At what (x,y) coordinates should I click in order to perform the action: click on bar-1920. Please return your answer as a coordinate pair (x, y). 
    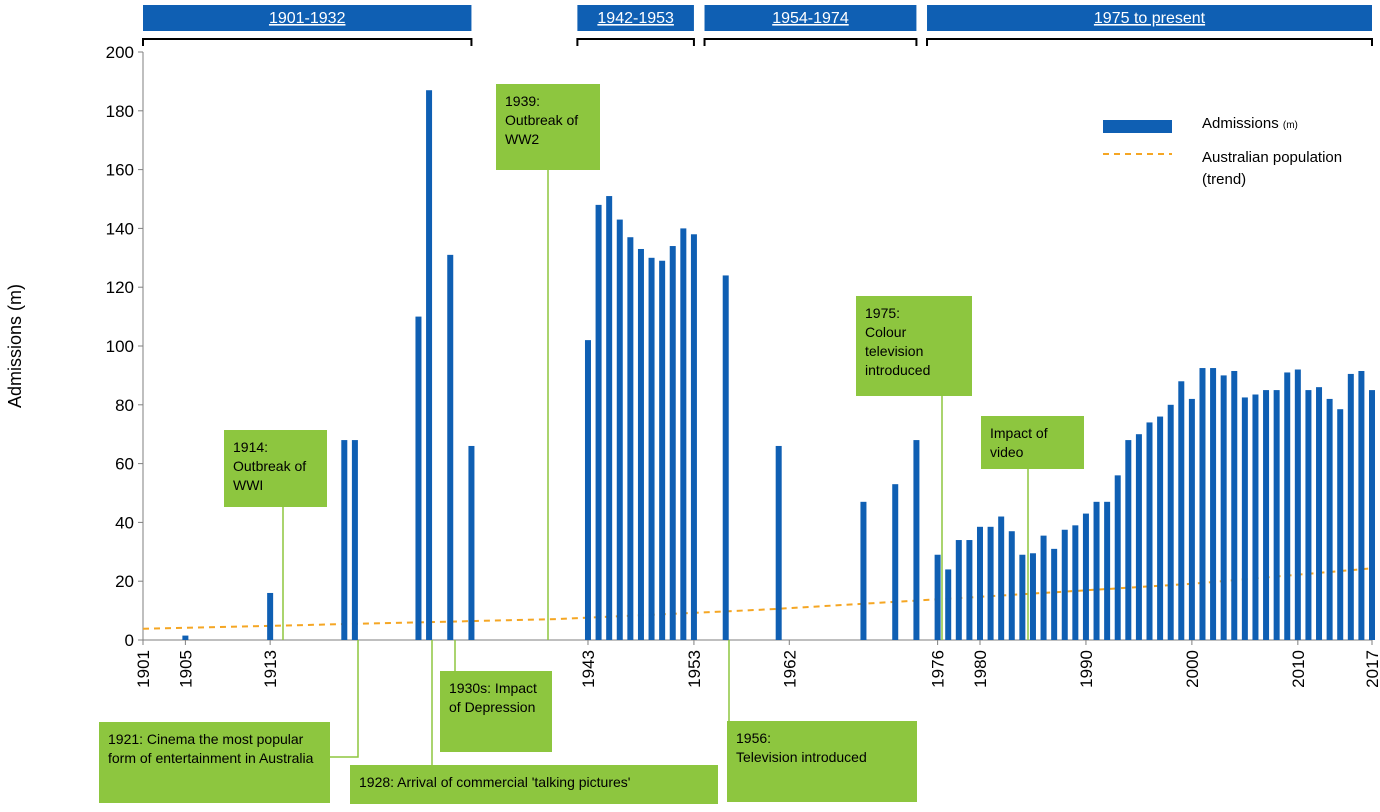
    Looking at the image, I should click on (344, 540).